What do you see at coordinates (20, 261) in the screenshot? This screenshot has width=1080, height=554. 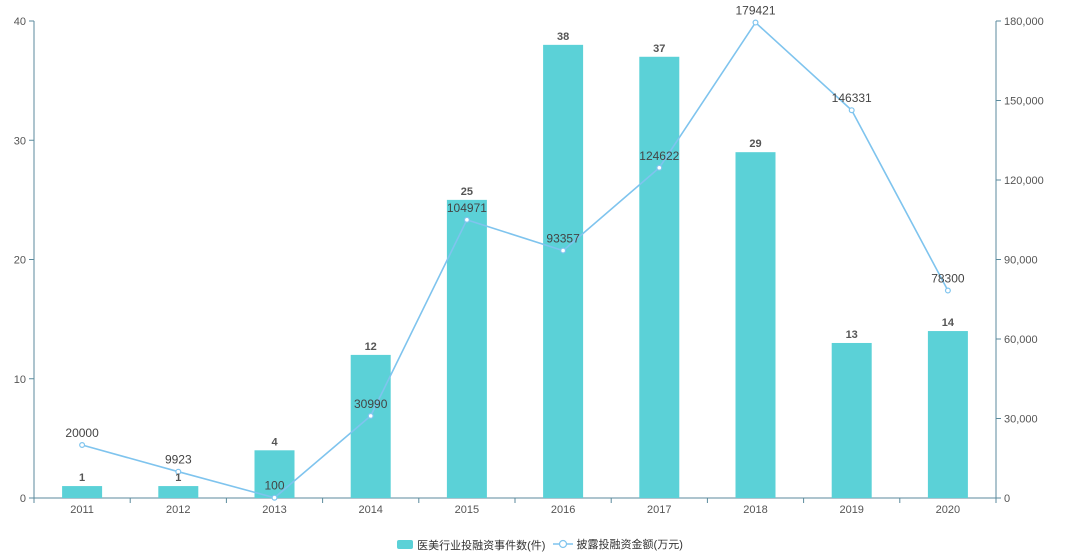 I see `y-left-tick-label: 20` at bounding box center [20, 261].